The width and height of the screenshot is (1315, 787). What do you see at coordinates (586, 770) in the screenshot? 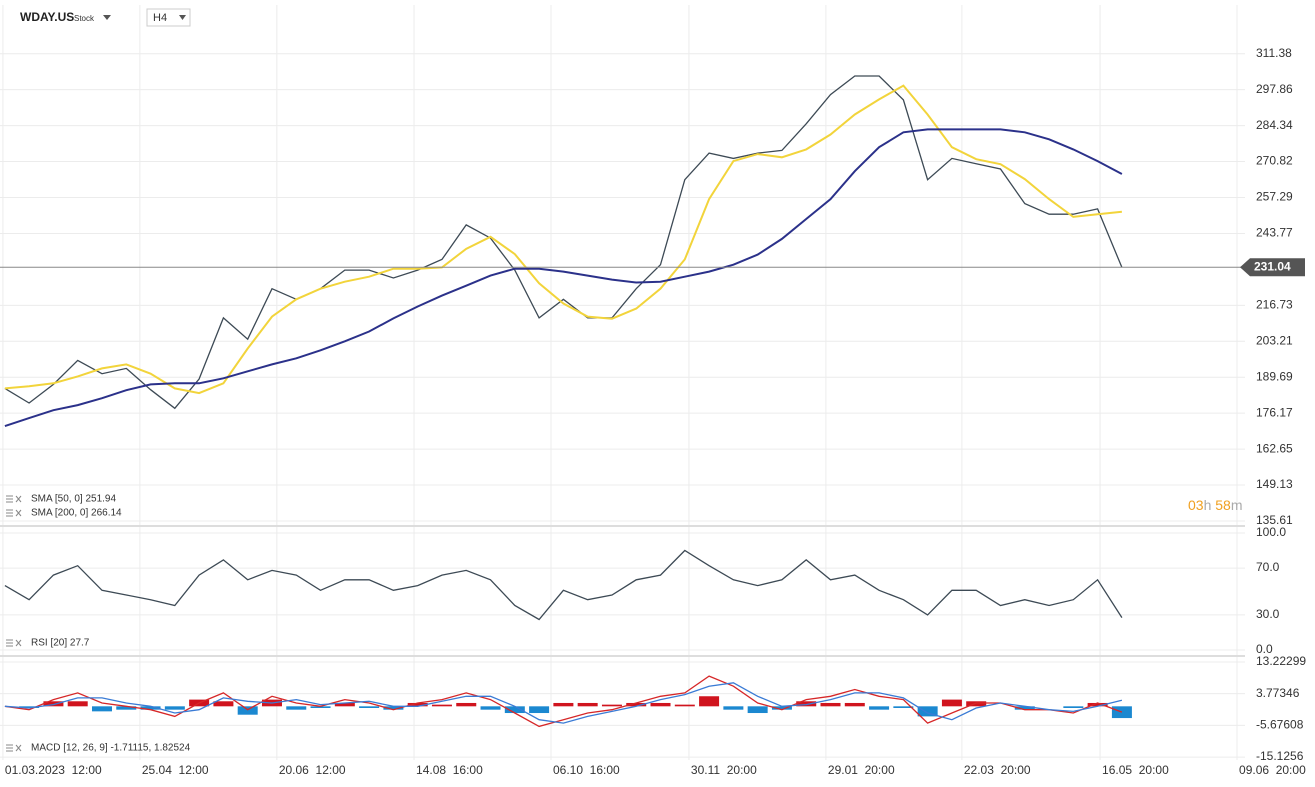
I see `x-tick-label: 06.10 16:00` at bounding box center [586, 770].